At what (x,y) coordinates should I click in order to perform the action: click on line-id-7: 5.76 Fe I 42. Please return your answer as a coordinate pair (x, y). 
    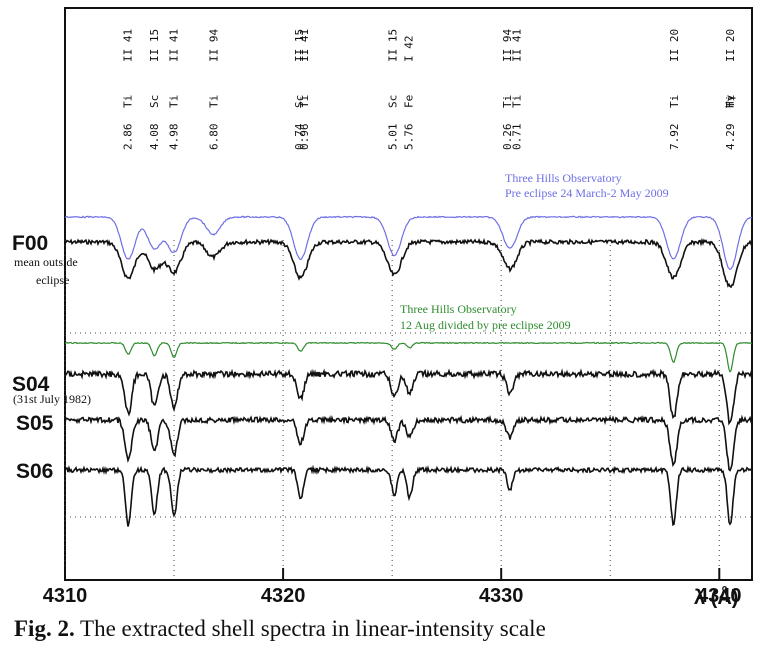
    Looking at the image, I should click on (409, 93).